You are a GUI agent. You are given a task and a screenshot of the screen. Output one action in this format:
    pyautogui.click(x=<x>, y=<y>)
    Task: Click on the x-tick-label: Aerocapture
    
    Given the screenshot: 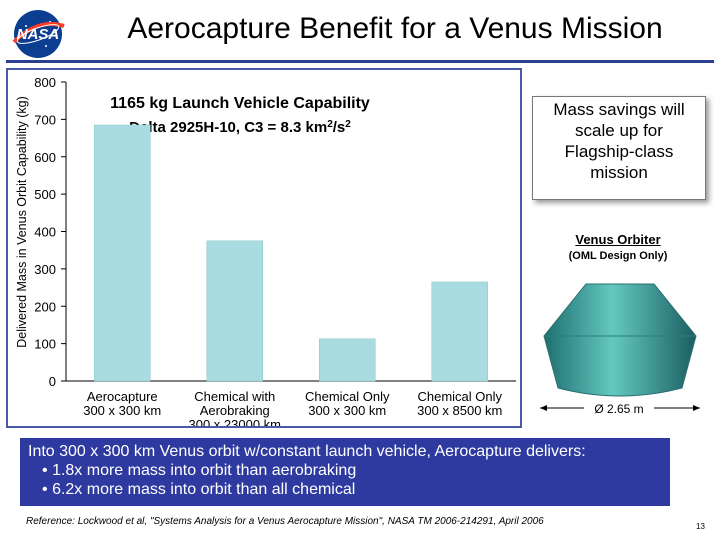 What is the action you would take?
    pyautogui.click(x=122, y=396)
    